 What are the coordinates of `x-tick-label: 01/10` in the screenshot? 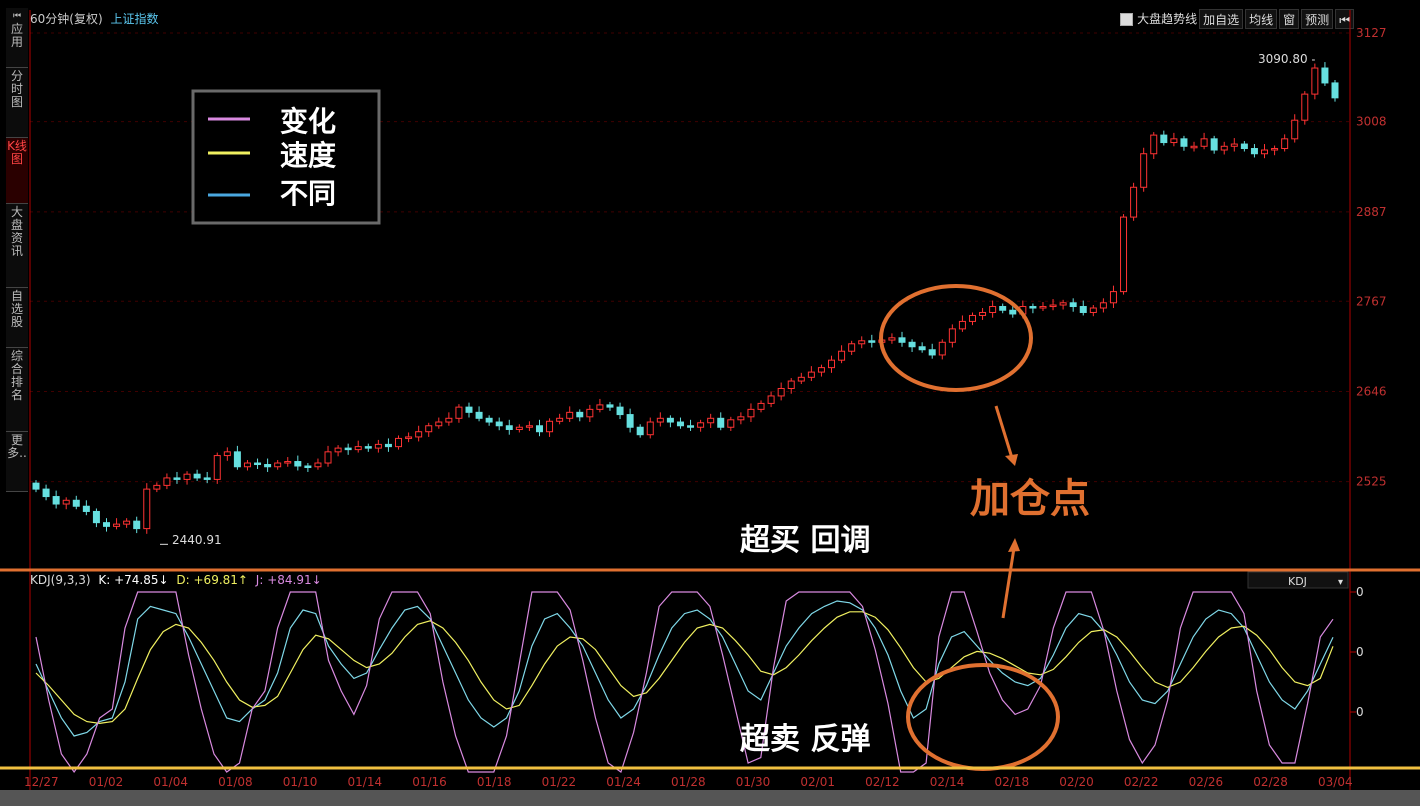 It's located at (300, 782).